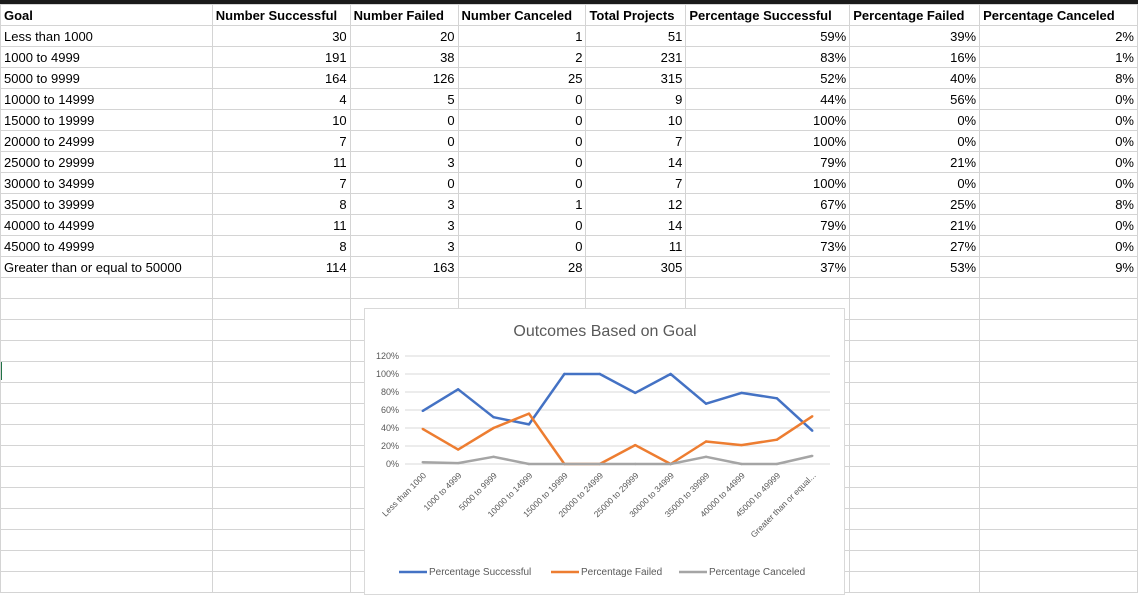 The width and height of the screenshot is (1138, 600). Describe the element at coordinates (106, 78) in the screenshot. I see `goal-cell: 5000 to 9999` at that location.